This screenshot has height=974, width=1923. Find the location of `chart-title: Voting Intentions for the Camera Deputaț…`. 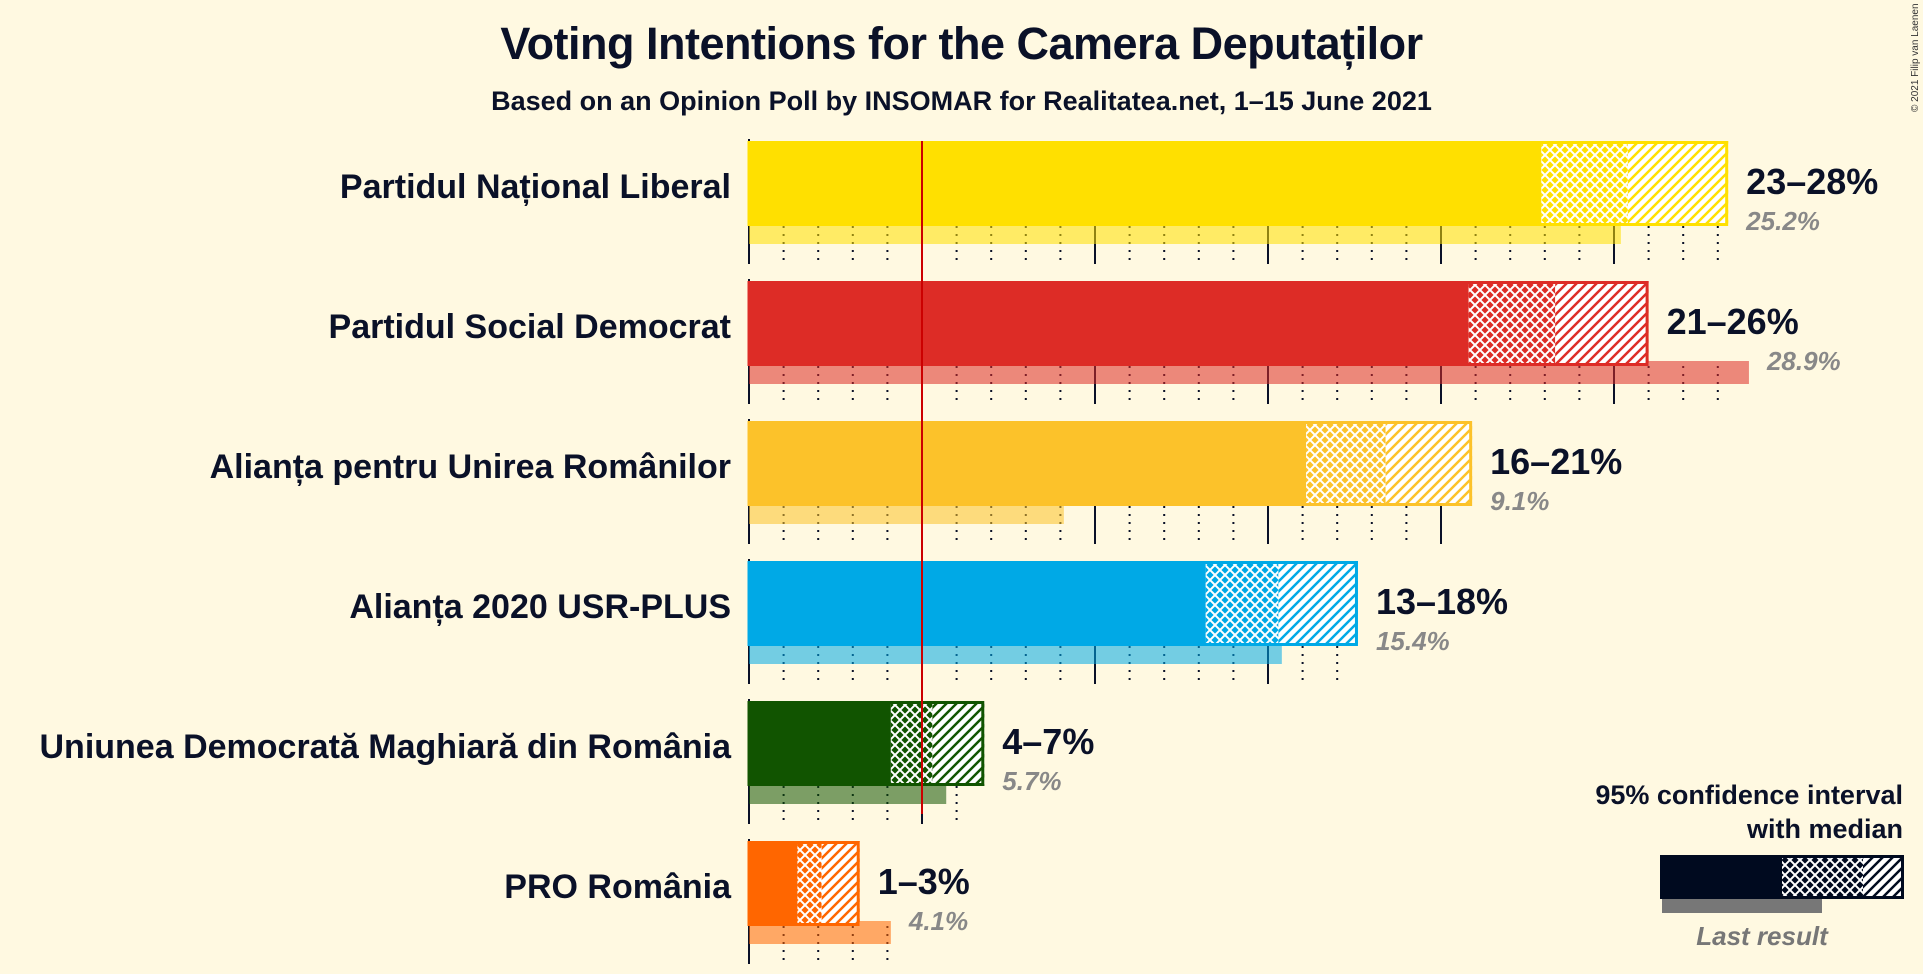

chart-title: Voting Intentions for the Camera Deputaț… is located at coordinates (961, 43).